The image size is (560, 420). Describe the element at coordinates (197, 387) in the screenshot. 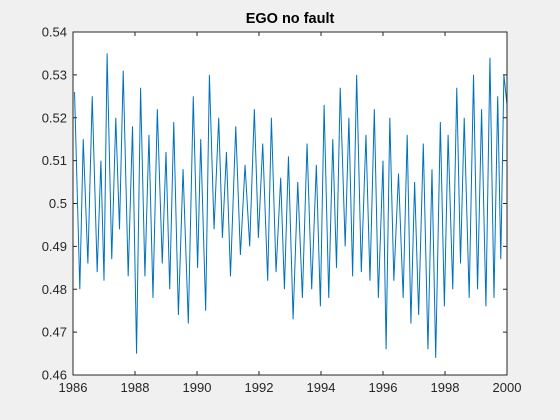

I see `x-tick-label: 1990` at that location.